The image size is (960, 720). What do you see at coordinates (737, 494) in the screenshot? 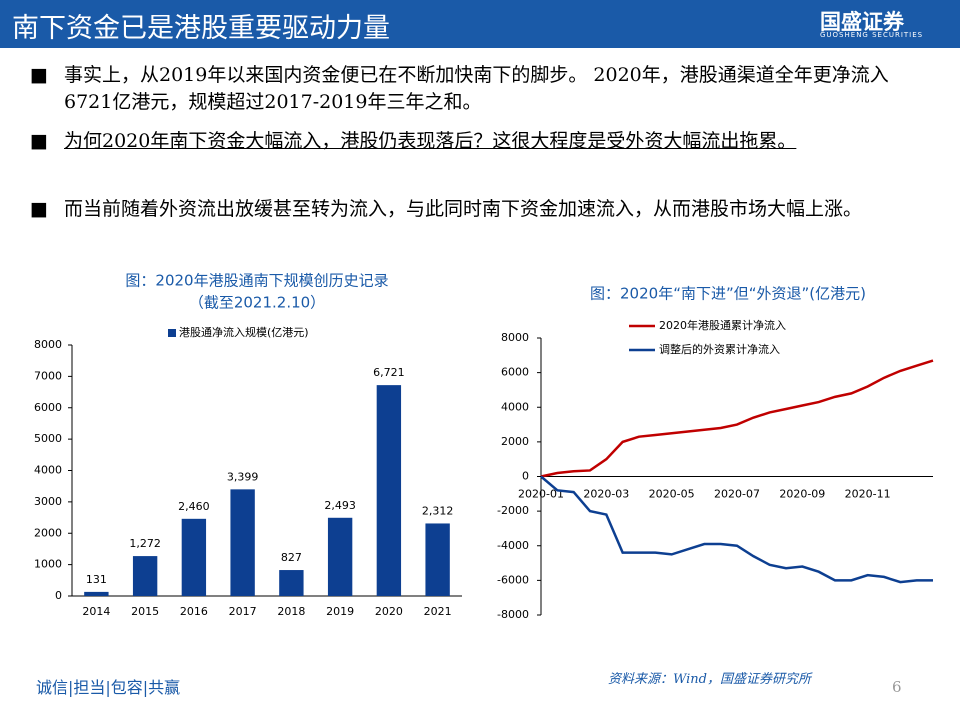
I see `x-tick-label: 2020-07` at bounding box center [737, 494].